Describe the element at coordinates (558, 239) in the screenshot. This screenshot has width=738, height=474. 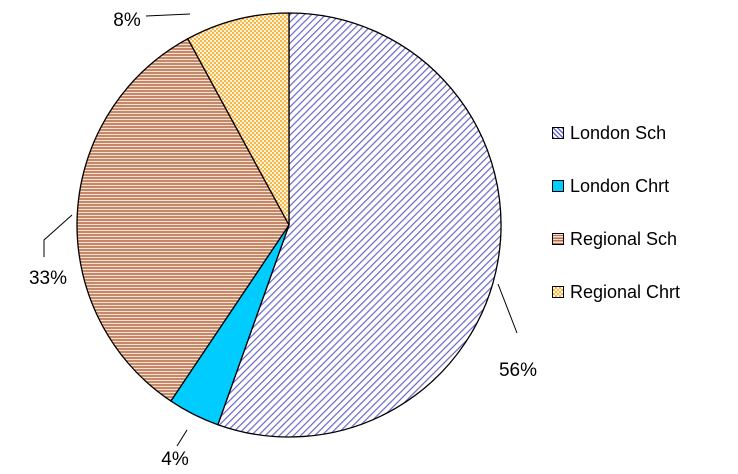
I see `legend-swatch-regional-sch` at that location.